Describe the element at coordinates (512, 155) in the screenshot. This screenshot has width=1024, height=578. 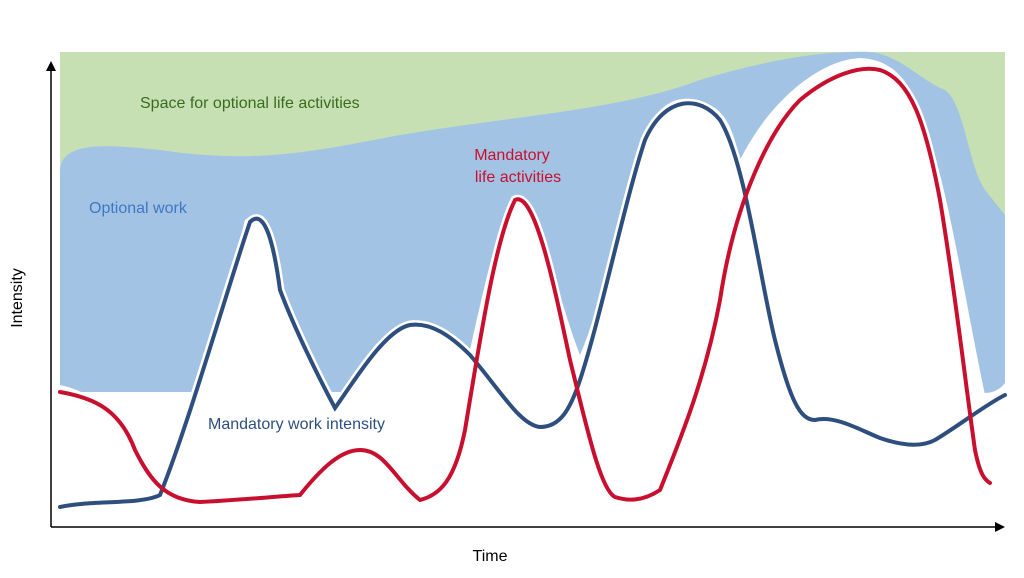
I see `mandatory-life-label-line1: Mandatory` at that location.